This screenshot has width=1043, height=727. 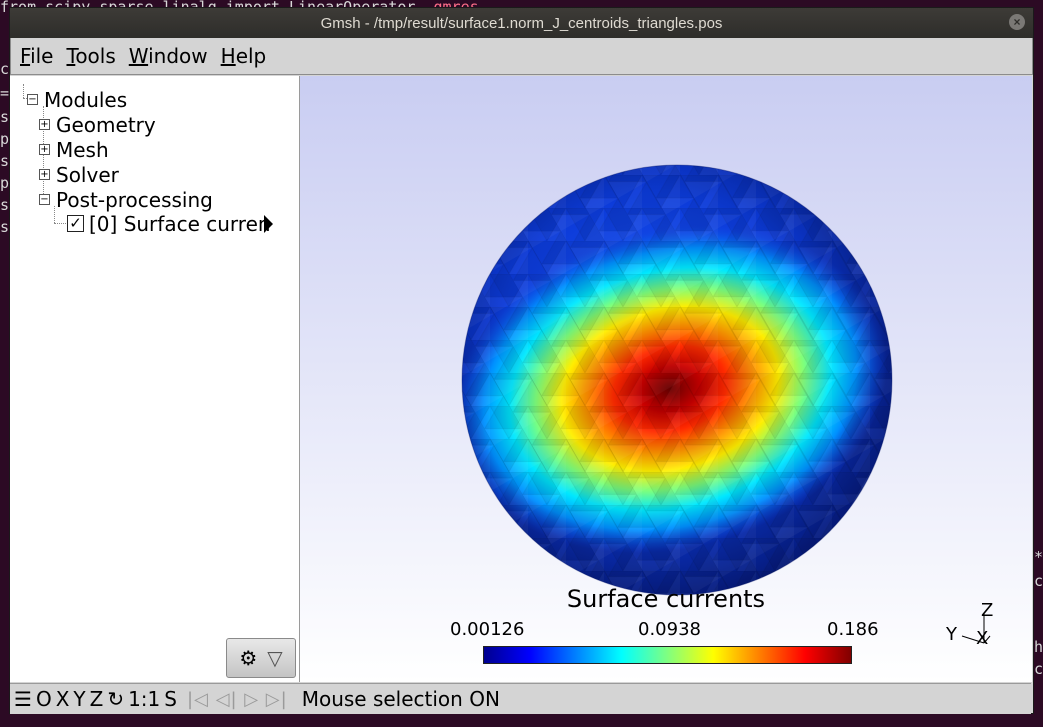 What do you see at coordinates (521, 56) in the screenshot?
I see `menu-bar: File Tools Window Help` at bounding box center [521, 56].